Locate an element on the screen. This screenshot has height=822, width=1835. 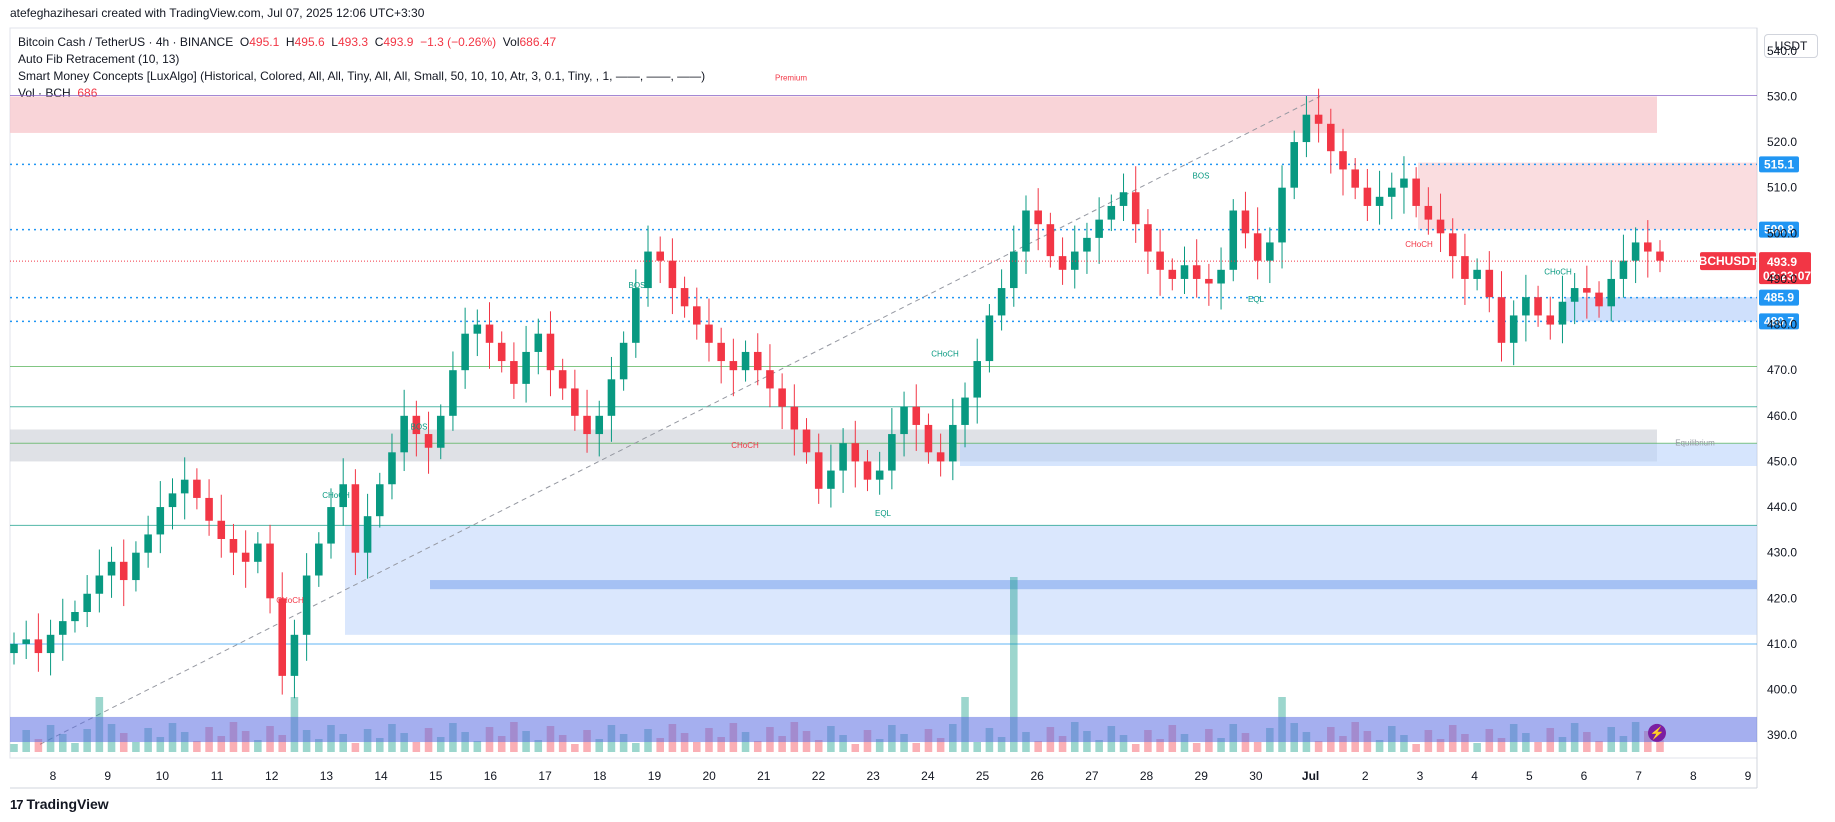
y-tick-label: 500.0 is located at coordinates (1782, 233).